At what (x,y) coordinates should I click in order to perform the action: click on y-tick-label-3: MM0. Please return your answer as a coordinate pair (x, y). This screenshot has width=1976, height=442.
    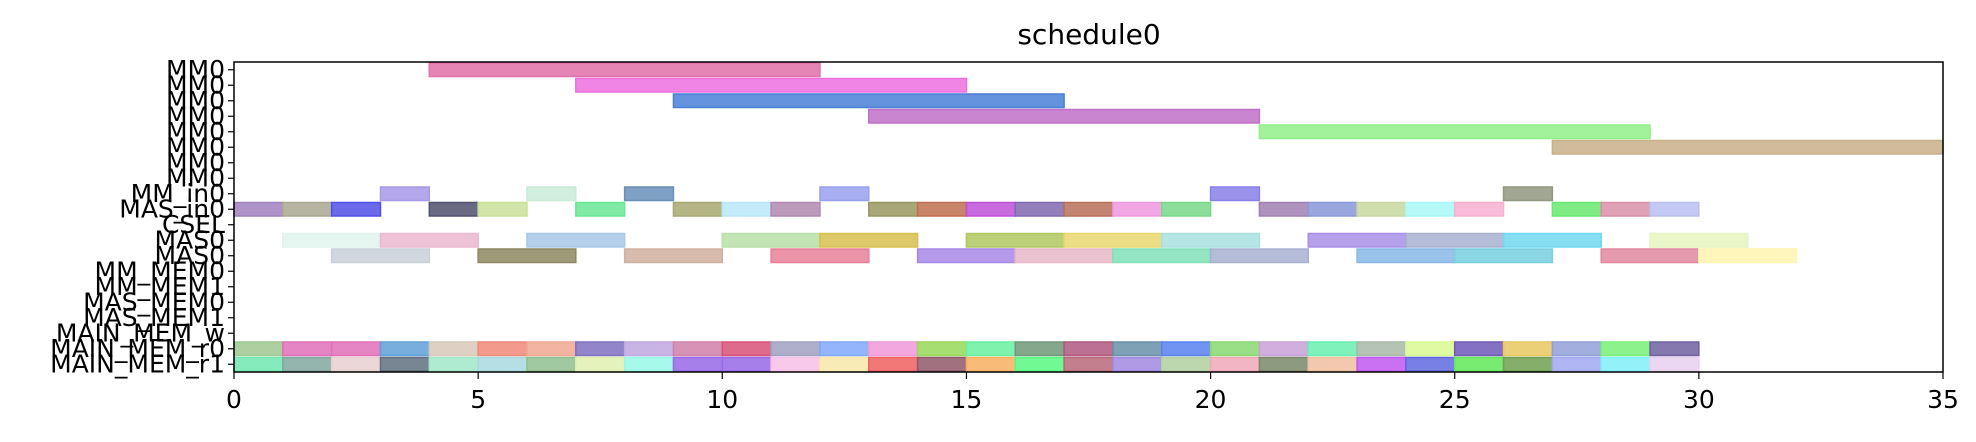
    Looking at the image, I should click on (195, 115).